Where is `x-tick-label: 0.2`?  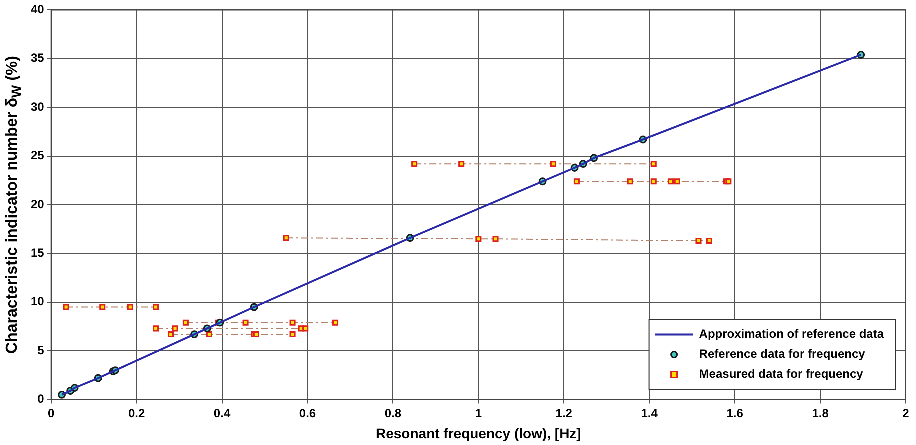
x-tick-label: 0.2 is located at coordinates (137, 413).